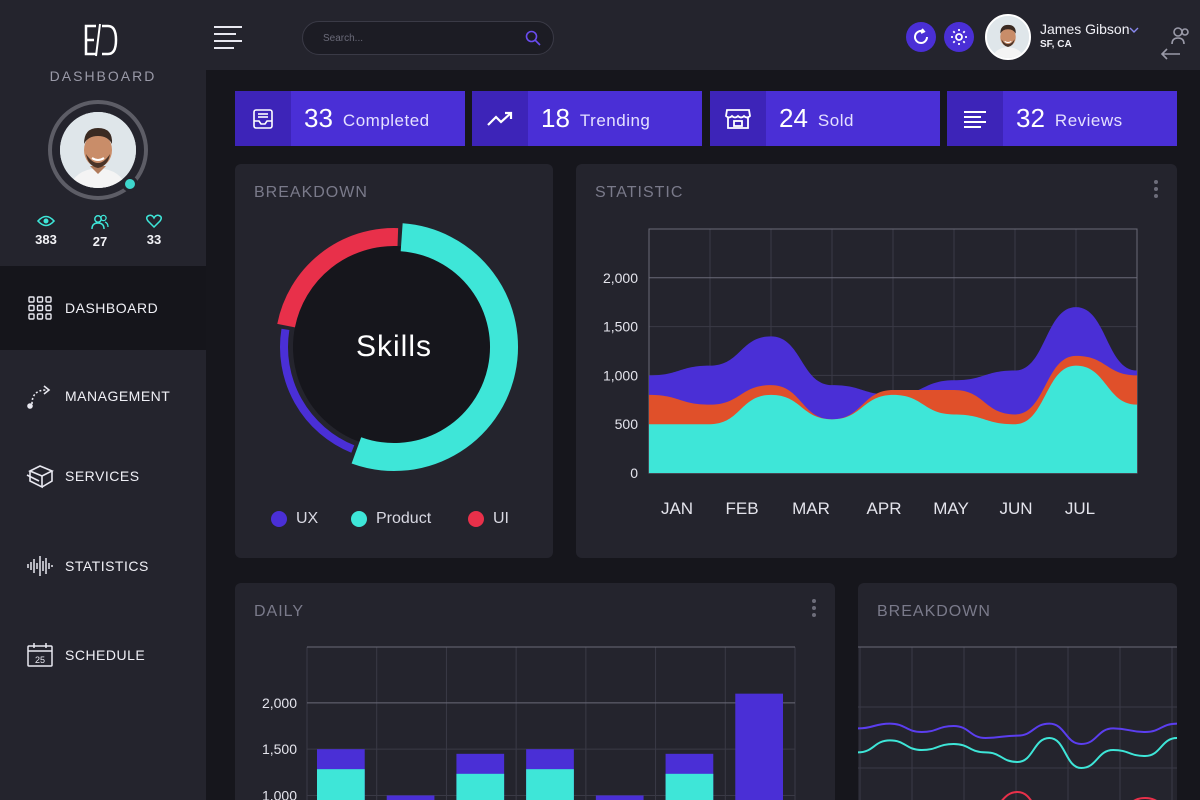 This screenshot has height=800, width=1200. I want to click on gear-icon, so click(959, 37).